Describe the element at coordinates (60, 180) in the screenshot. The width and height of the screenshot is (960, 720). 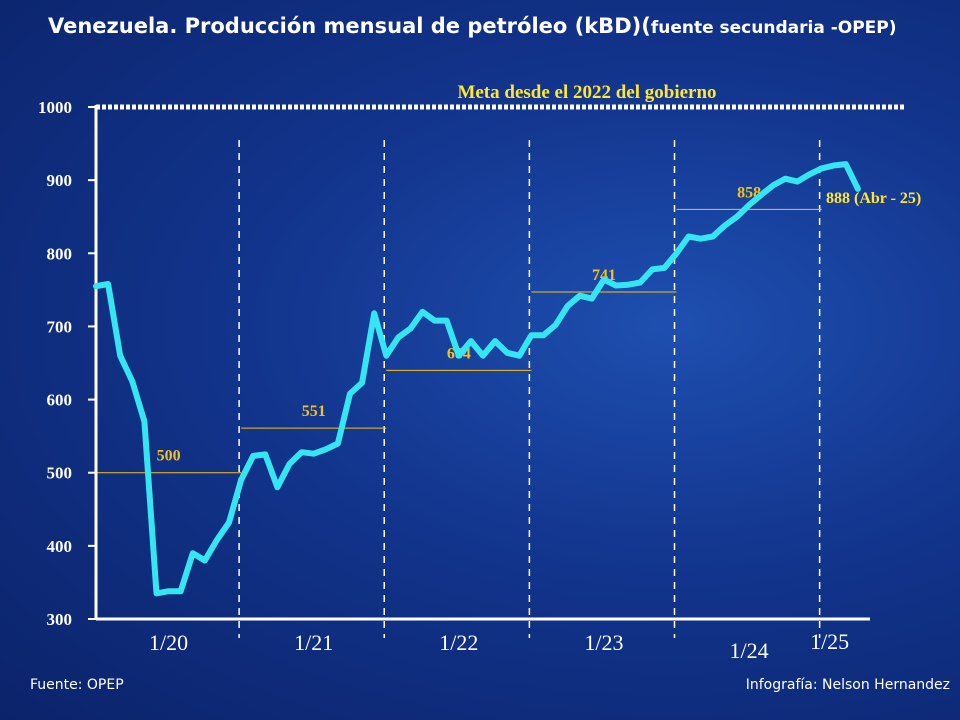
I see `y-tick-label: 900` at that location.